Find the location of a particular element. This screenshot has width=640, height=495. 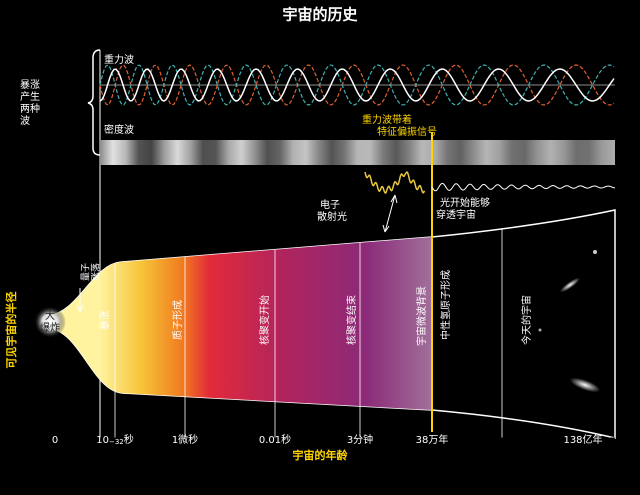

density-band is located at coordinates (357, 152).